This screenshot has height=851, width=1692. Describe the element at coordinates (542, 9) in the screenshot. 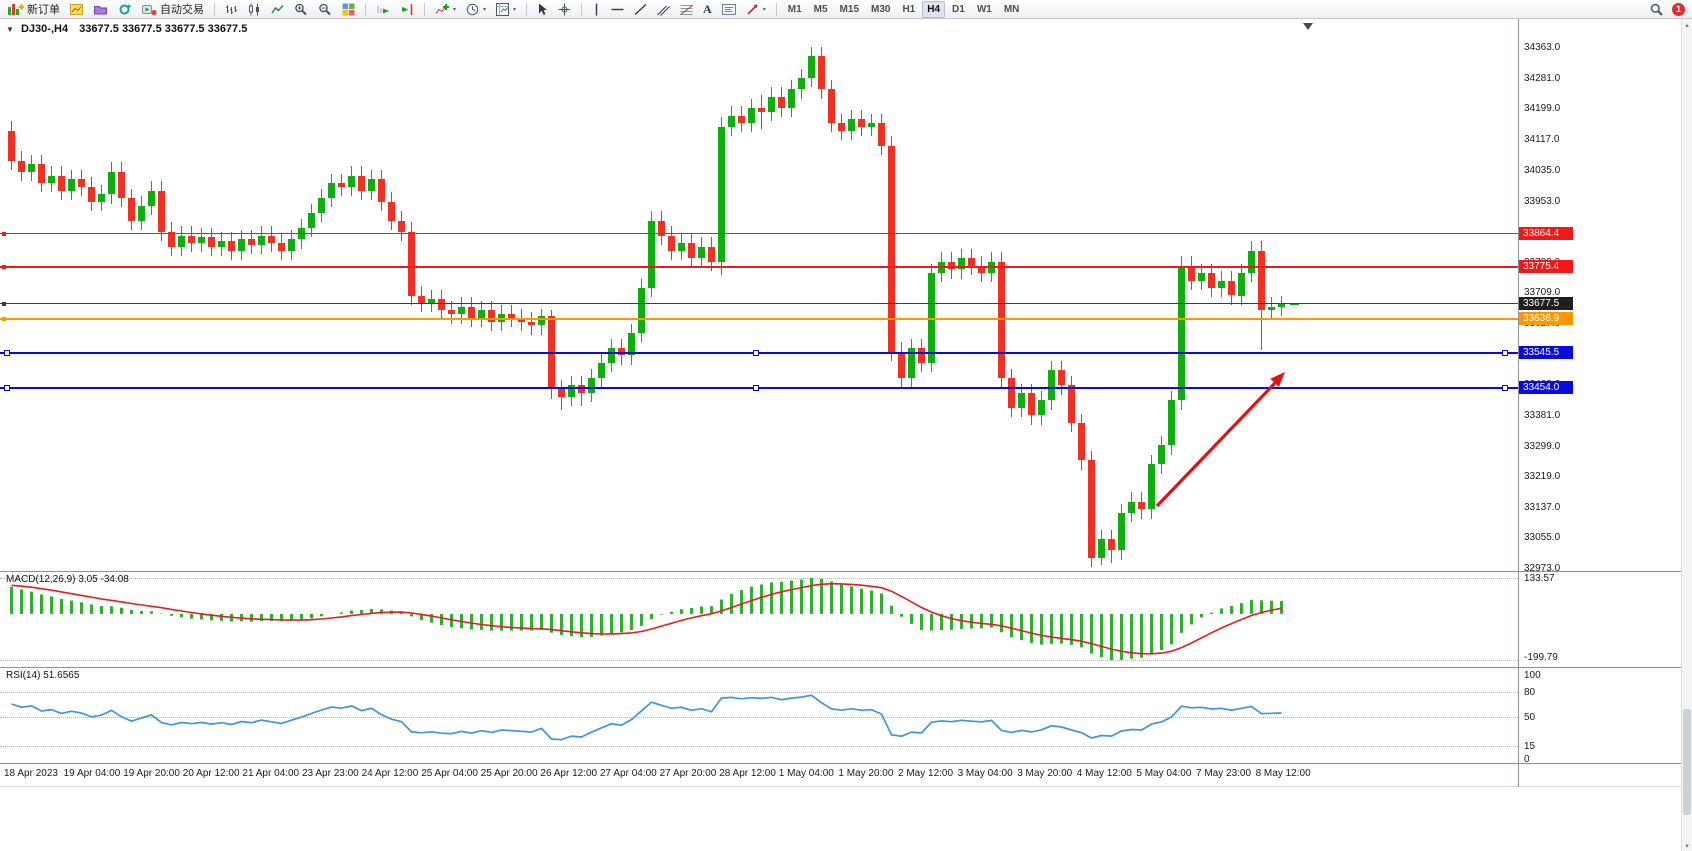

I see `cursor-button` at that location.